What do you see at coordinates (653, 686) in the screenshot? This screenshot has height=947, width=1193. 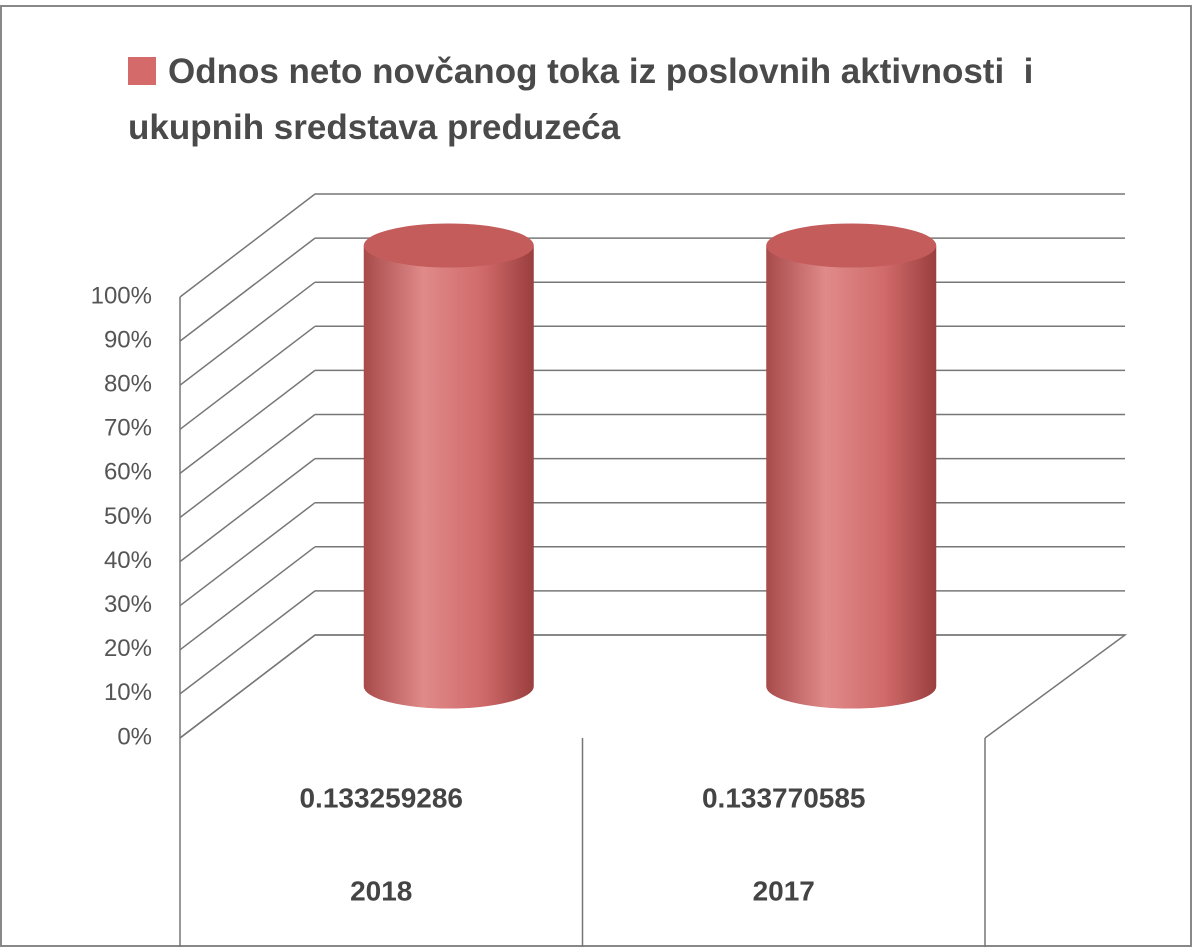 I see `floor-edge` at bounding box center [653, 686].